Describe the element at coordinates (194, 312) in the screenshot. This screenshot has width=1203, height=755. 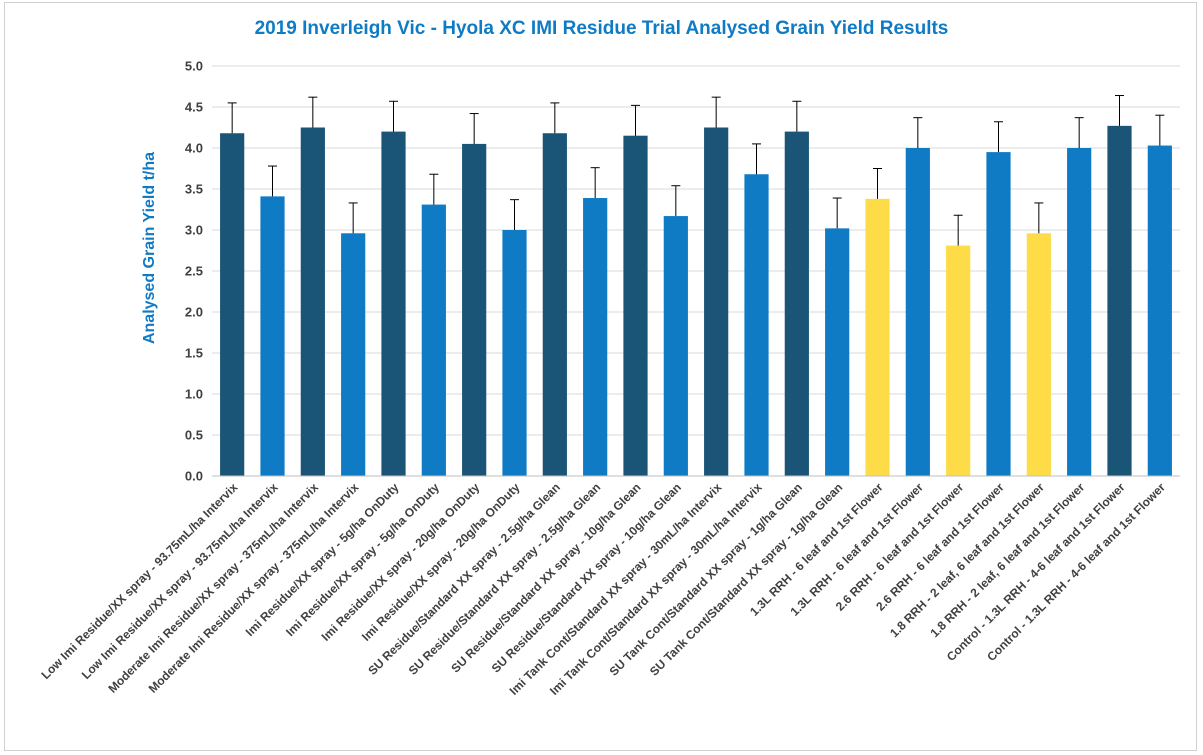
I see `y-tick-label: 2.0` at that location.